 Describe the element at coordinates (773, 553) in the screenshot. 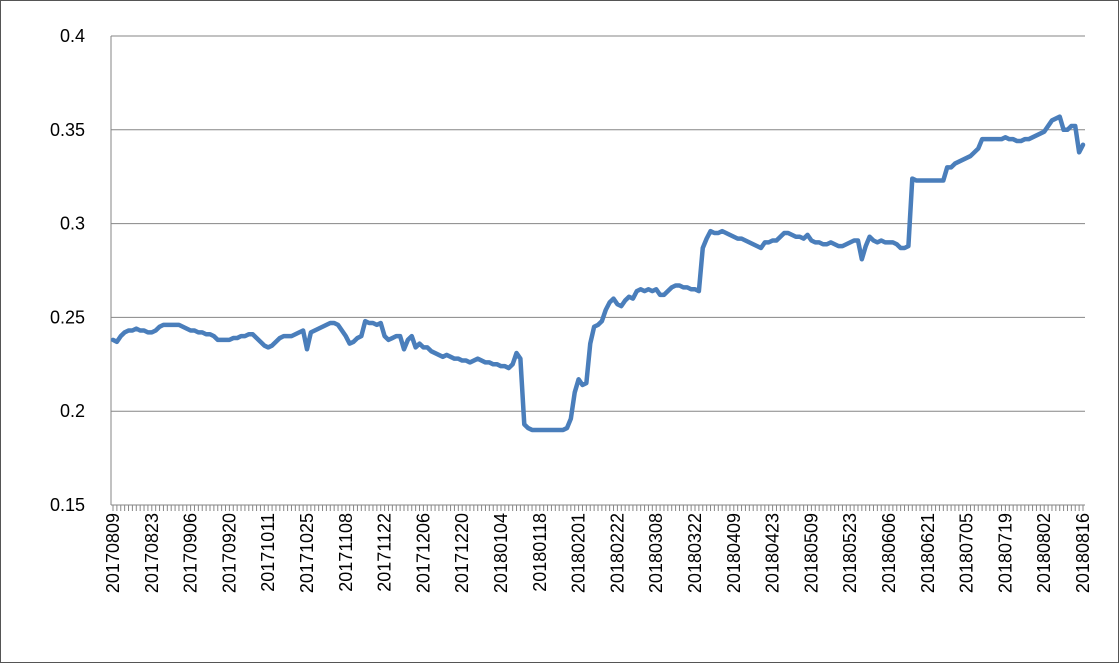

I see `x-tick-label: 20180423` at that location.